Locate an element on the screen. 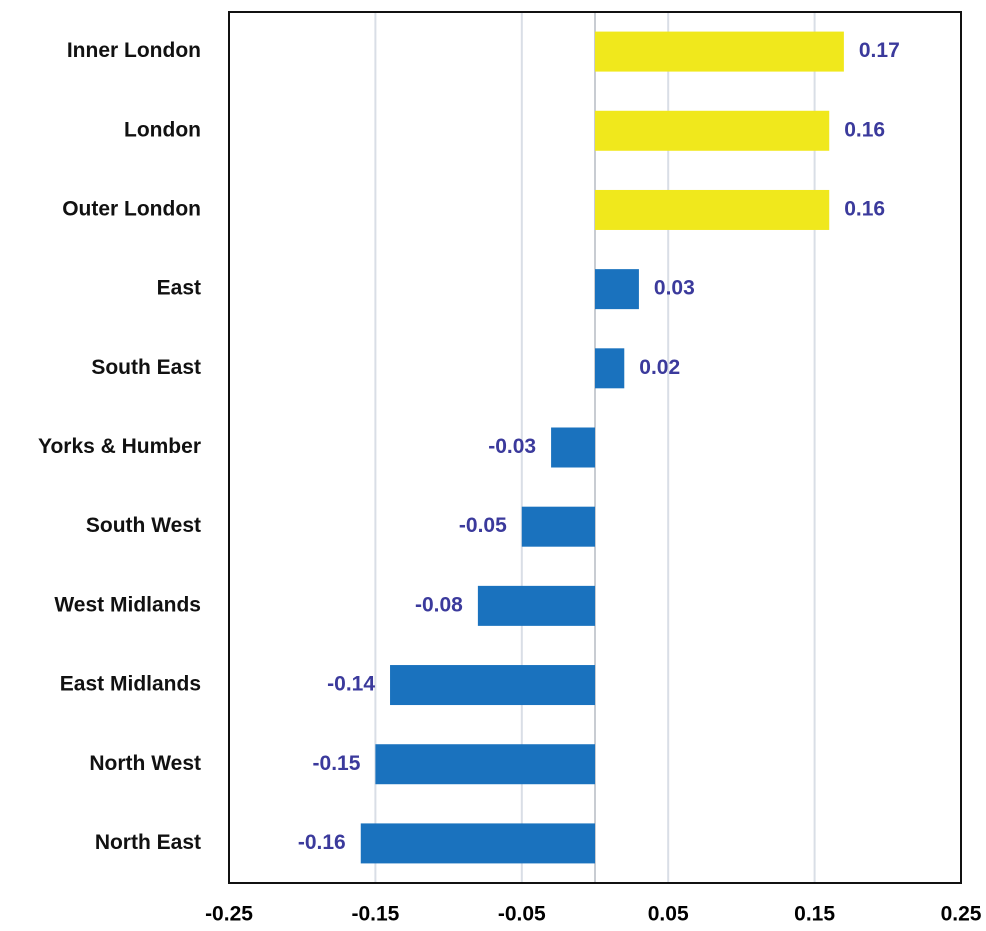 The height and width of the screenshot is (931, 986). y-tick-label: South East is located at coordinates (146, 367).